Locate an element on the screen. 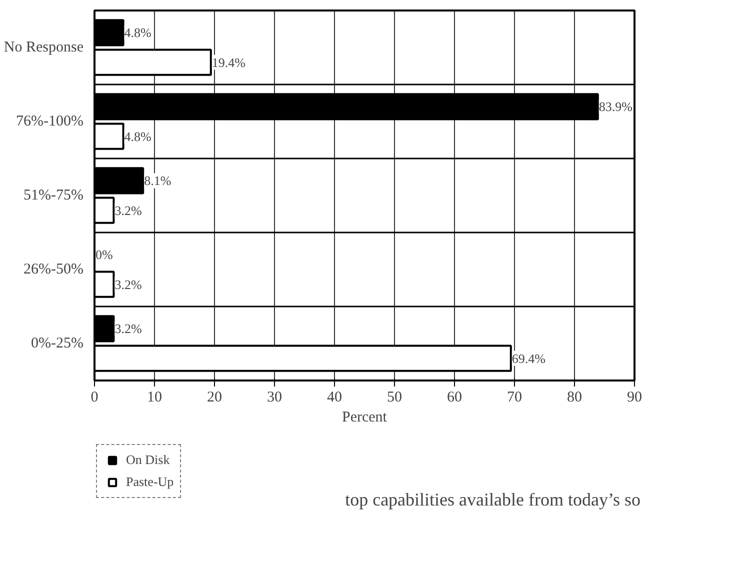 This screenshot has width=746, height=587. data-label: 8.1% is located at coordinates (158, 180).